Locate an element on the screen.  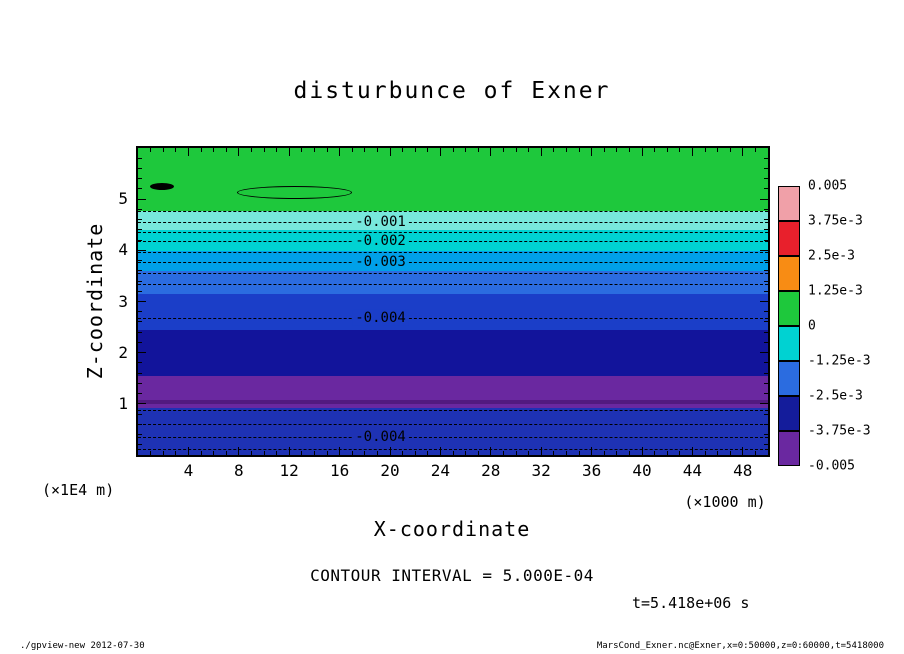
x-tick-label: 28 is located at coordinates (491, 470).